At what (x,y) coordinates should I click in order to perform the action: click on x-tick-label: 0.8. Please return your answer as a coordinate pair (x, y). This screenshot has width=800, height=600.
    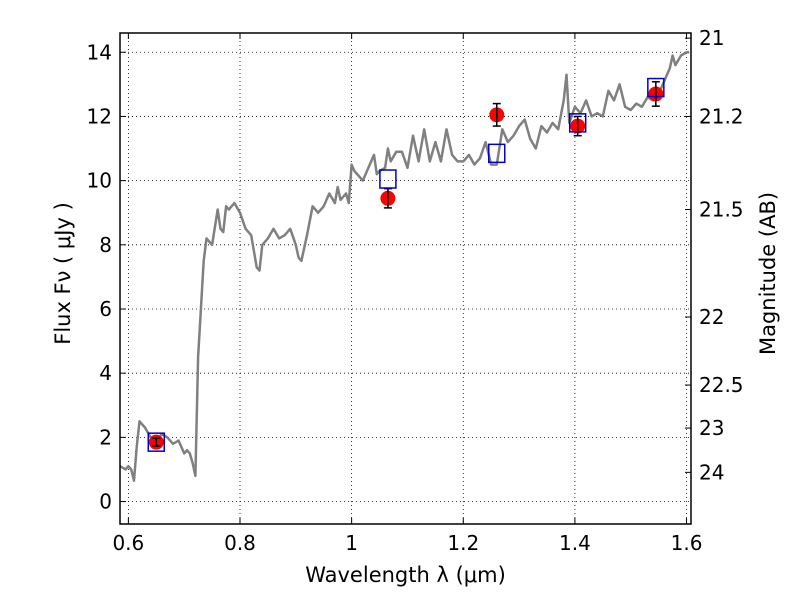
    Looking at the image, I should click on (240, 543).